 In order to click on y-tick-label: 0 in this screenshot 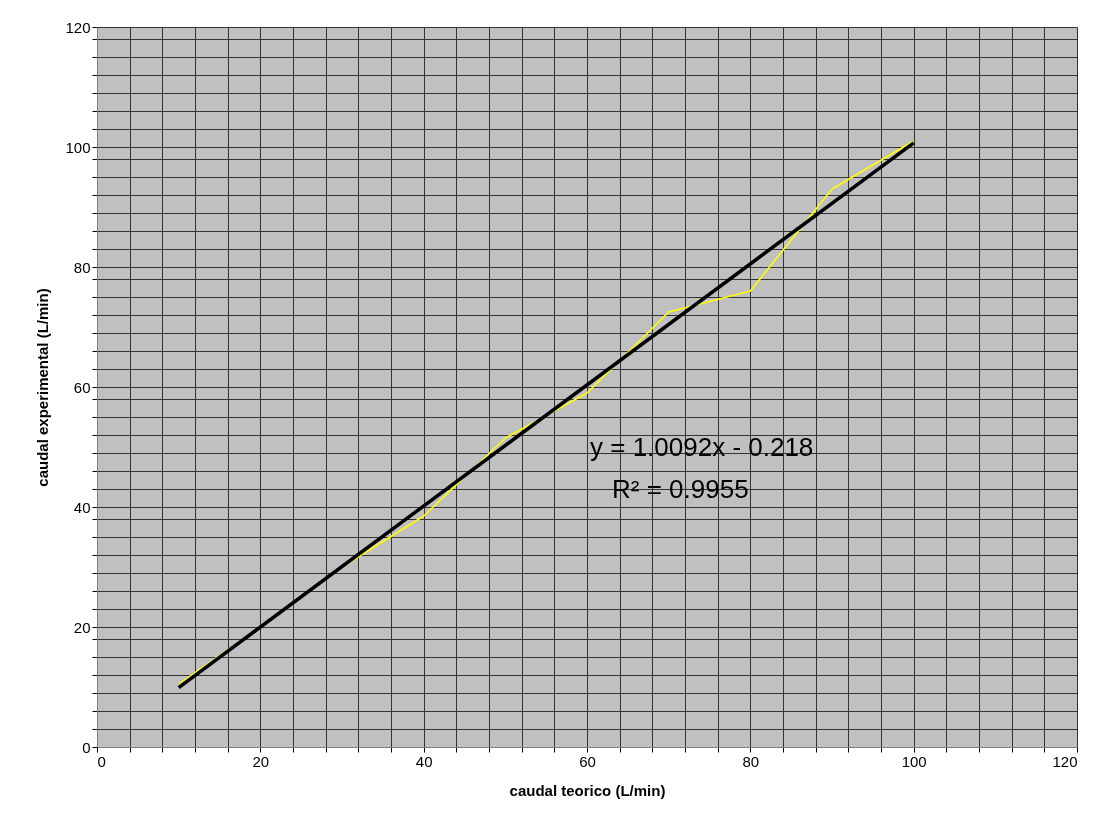, I will do `click(86, 747)`.